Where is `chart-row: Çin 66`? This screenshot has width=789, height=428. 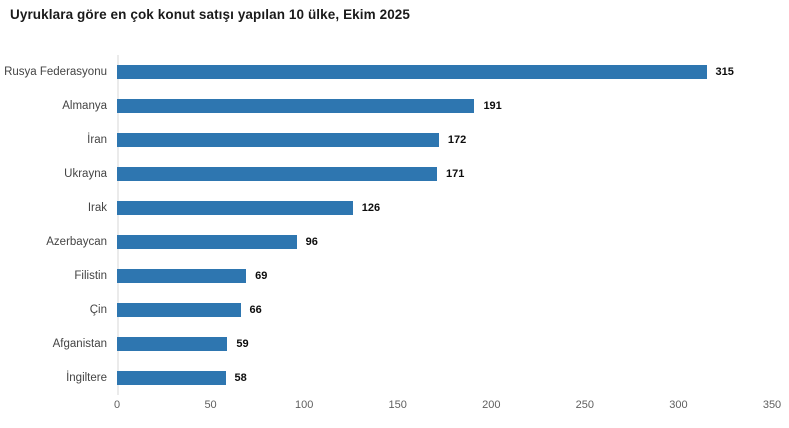
chart-row: Çin 66 is located at coordinates (386, 310).